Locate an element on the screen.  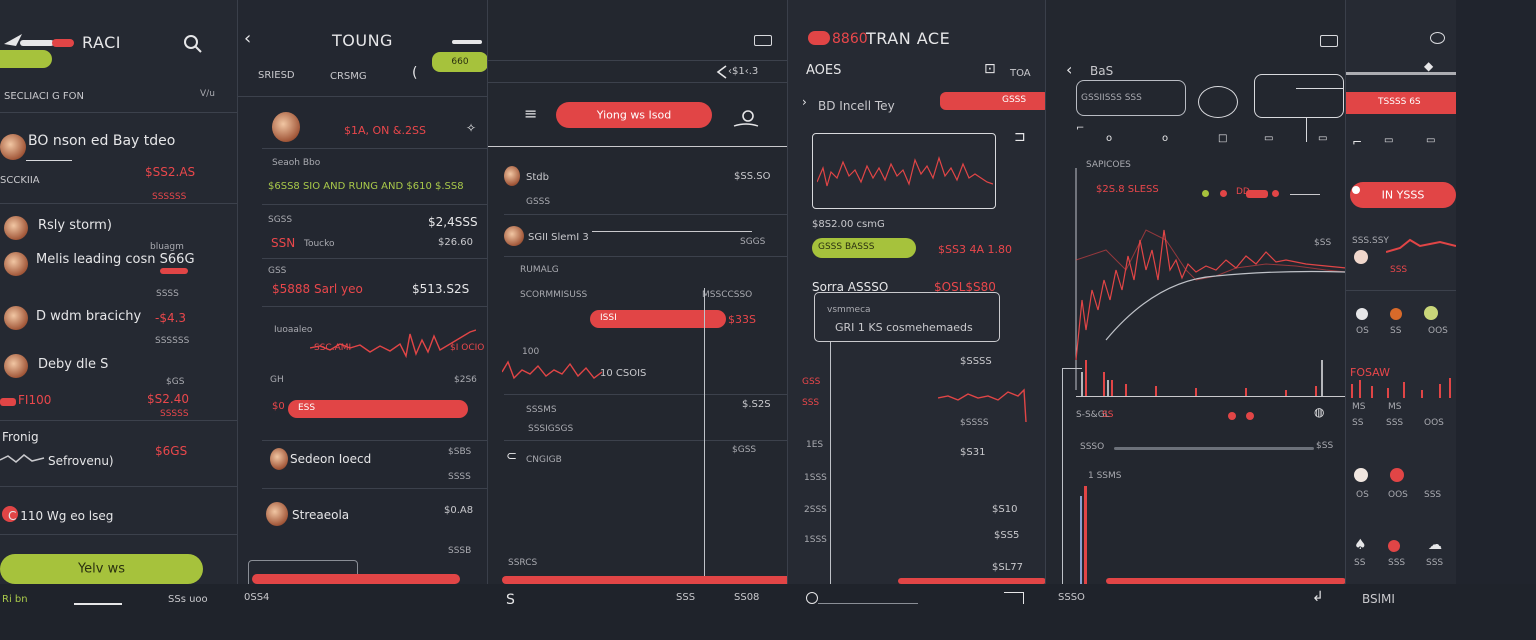
status-pill: GSSS is located at coordinates (992, 101).